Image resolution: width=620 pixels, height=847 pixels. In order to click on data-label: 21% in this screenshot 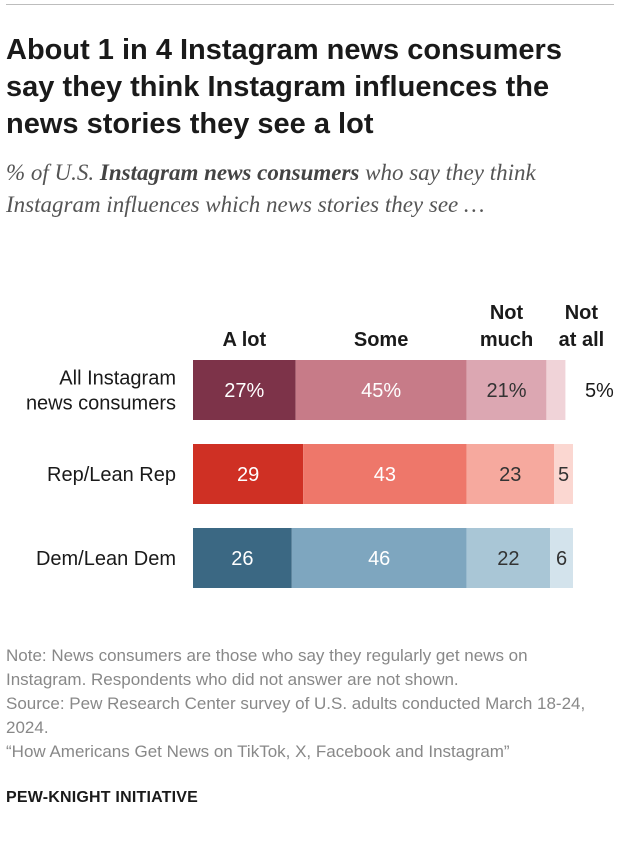, I will do `click(506, 391)`.